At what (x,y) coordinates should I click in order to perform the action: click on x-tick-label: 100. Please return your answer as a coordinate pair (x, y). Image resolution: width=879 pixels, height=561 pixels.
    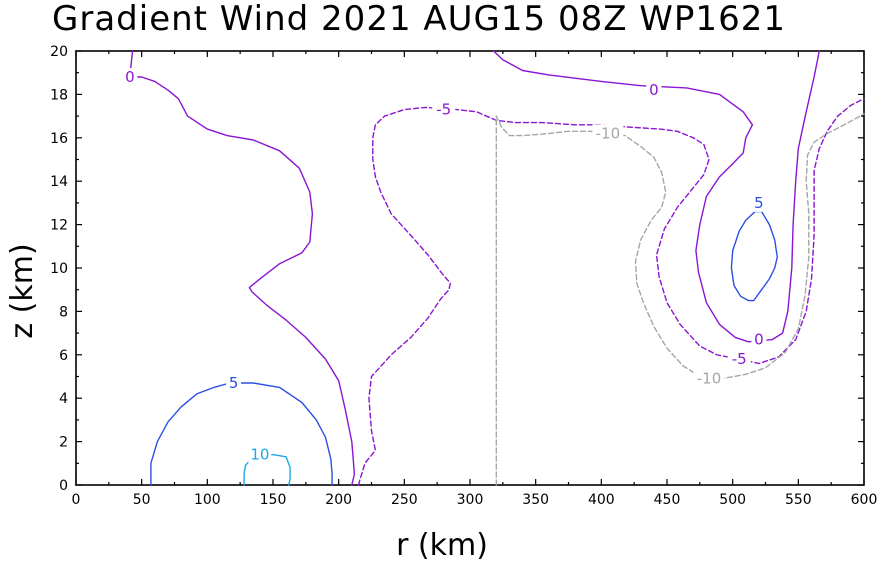
    Looking at the image, I should click on (207, 500).